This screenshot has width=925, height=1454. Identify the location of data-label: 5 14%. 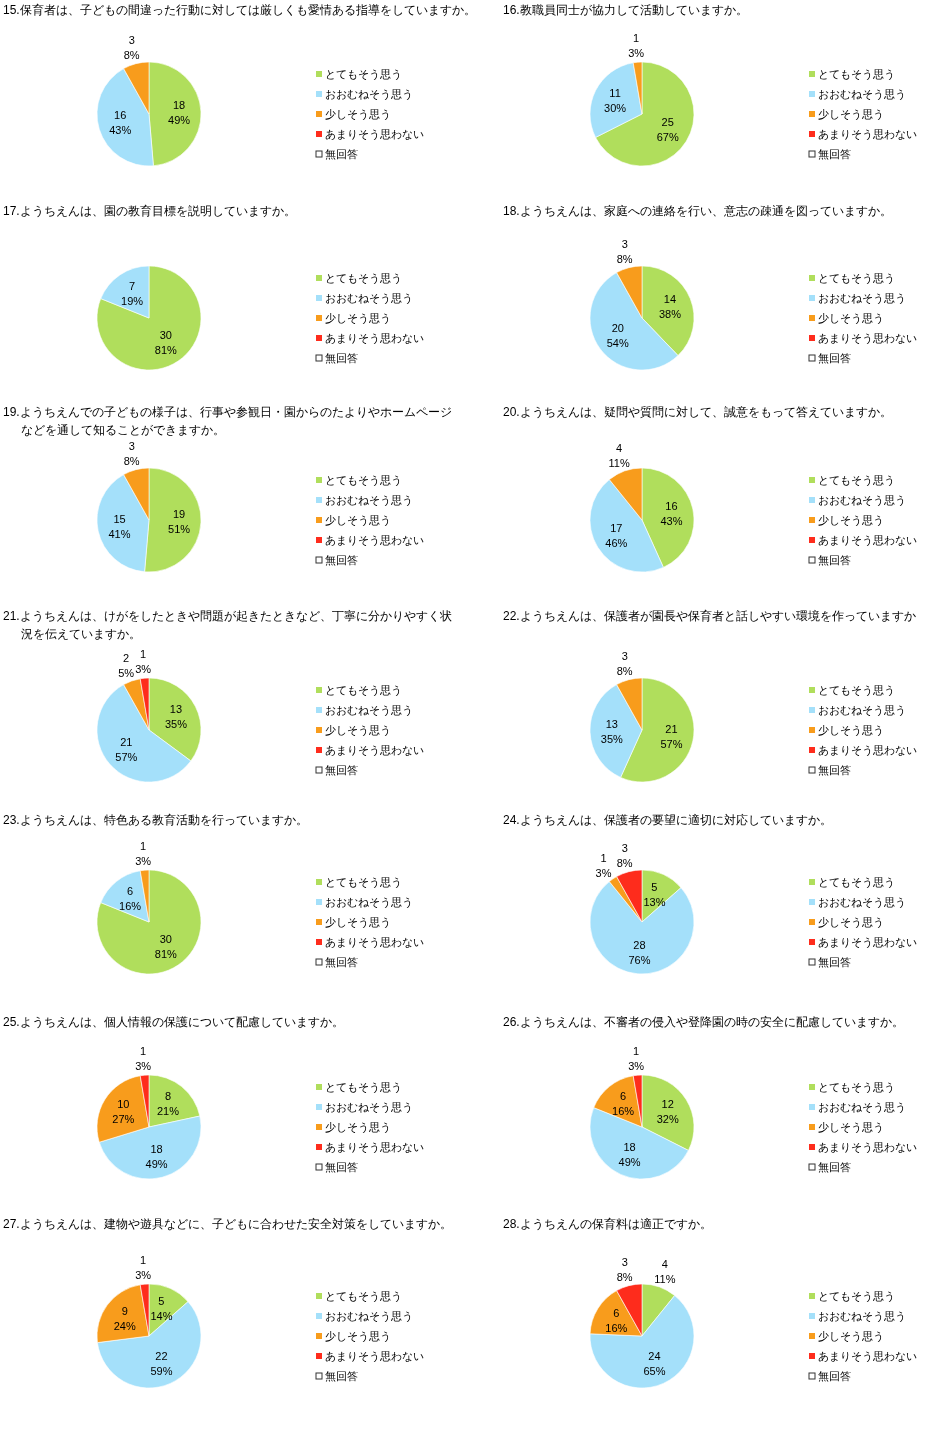
(161, 1309).